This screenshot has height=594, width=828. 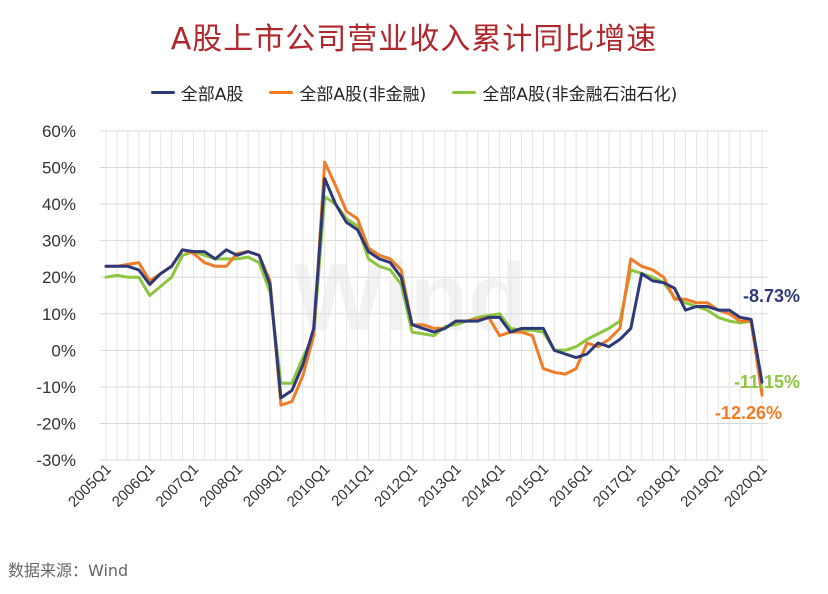 I want to click on chart-title: A股上市公司营业收入累计同比增速, so click(x=414, y=39).